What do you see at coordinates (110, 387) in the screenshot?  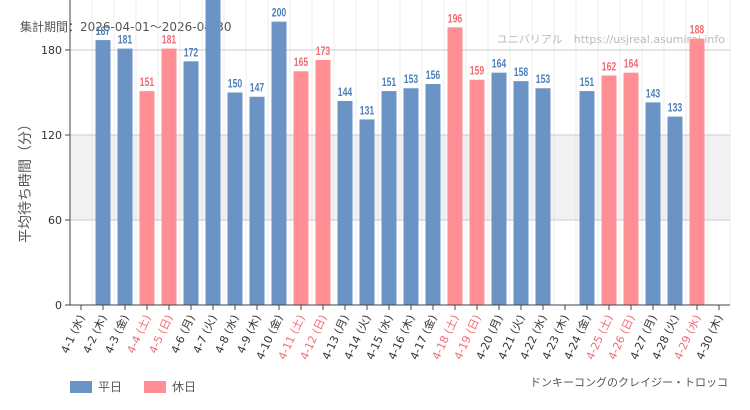 I see `legend-label-weekday: 平日` at bounding box center [110, 387].